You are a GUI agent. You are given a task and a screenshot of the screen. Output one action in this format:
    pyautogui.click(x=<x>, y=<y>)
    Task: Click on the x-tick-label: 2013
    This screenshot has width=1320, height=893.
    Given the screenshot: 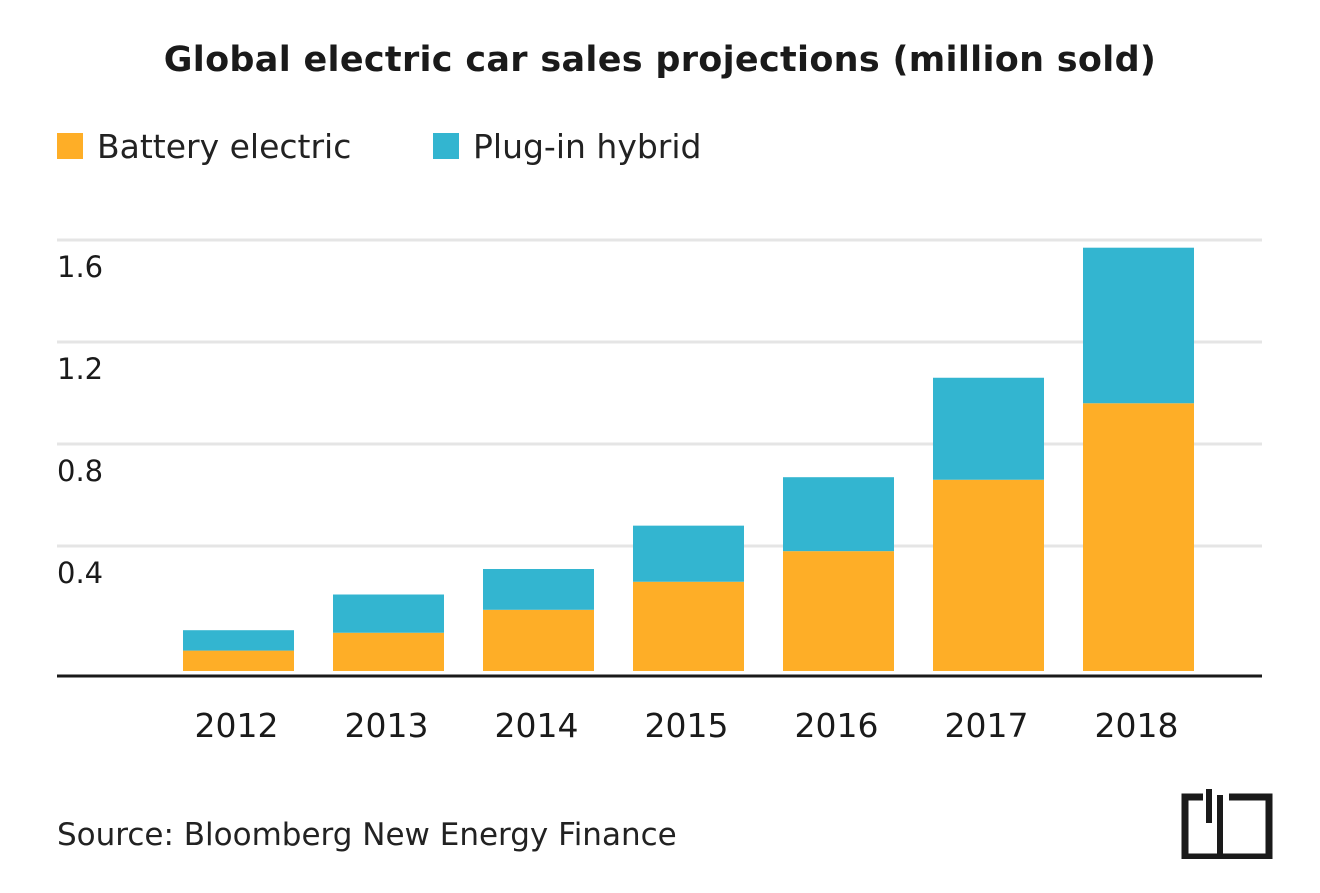 What is the action you would take?
    pyautogui.click(x=387, y=725)
    